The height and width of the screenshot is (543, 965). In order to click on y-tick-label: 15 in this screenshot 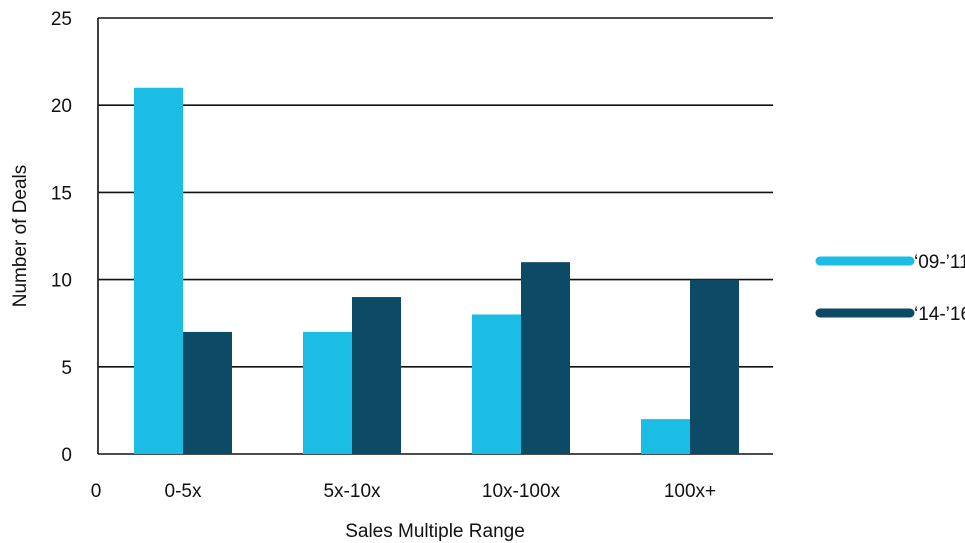, I will do `click(61, 193)`.